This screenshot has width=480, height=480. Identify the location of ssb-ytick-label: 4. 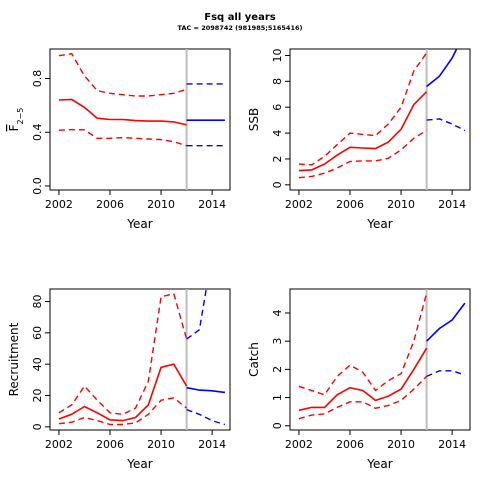
(277, 133).